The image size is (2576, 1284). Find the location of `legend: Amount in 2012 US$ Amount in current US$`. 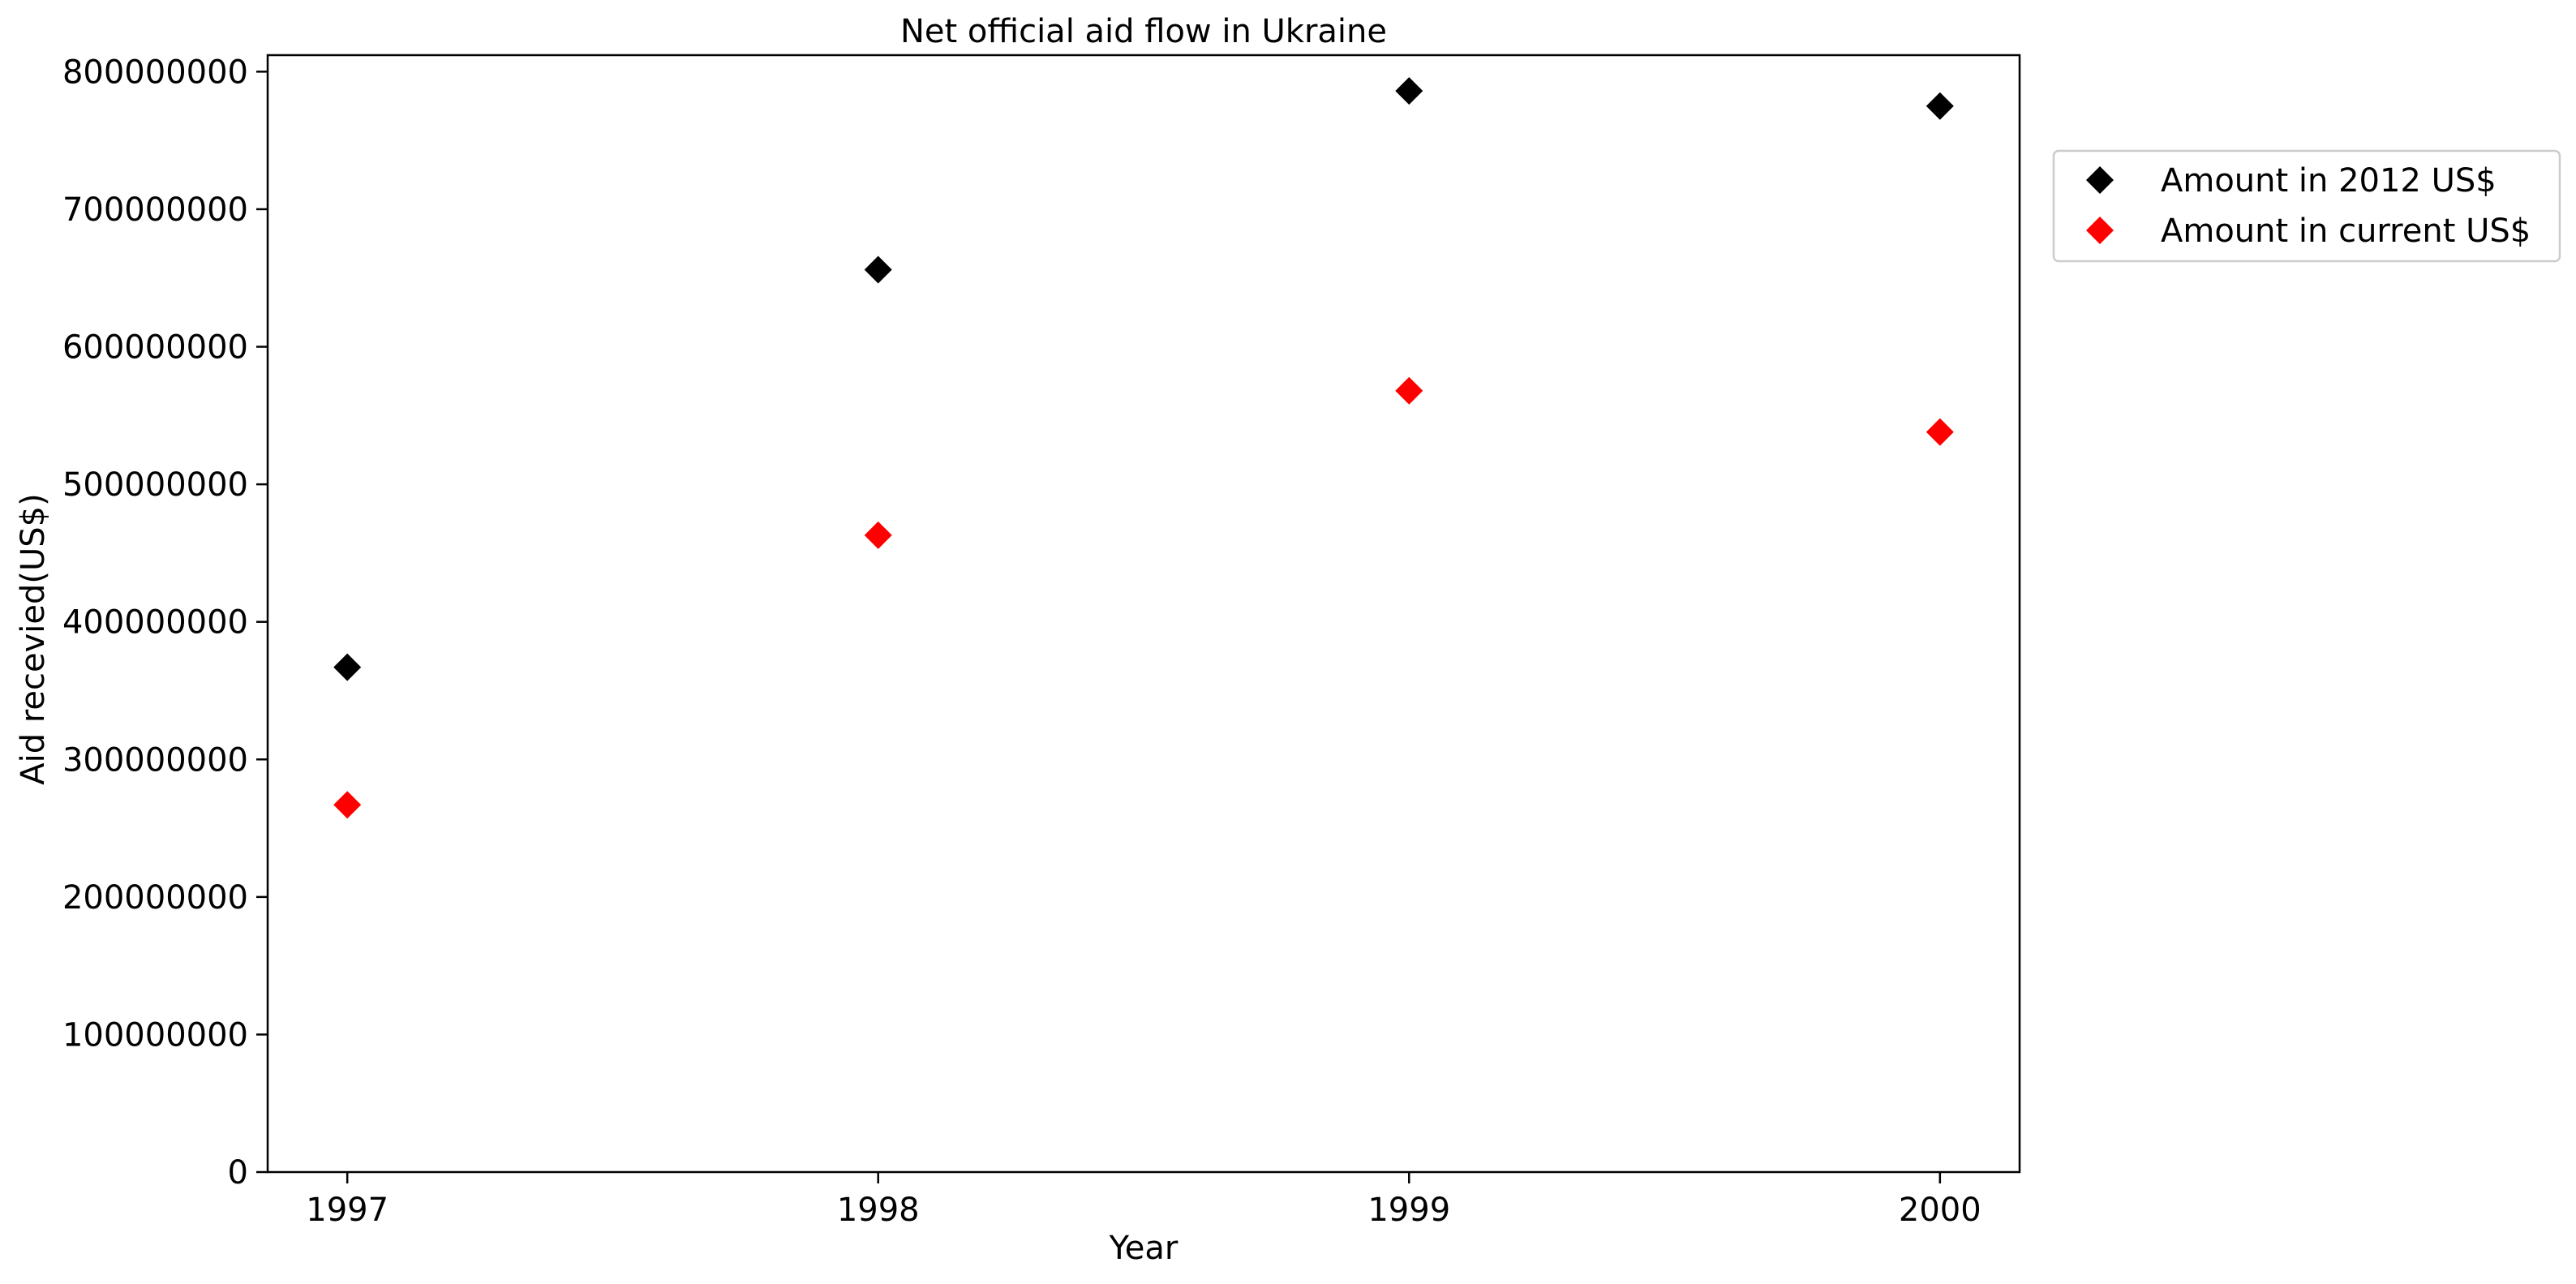

legend: Amount in 2012 US$ Amount in current US$ is located at coordinates (2306, 206).